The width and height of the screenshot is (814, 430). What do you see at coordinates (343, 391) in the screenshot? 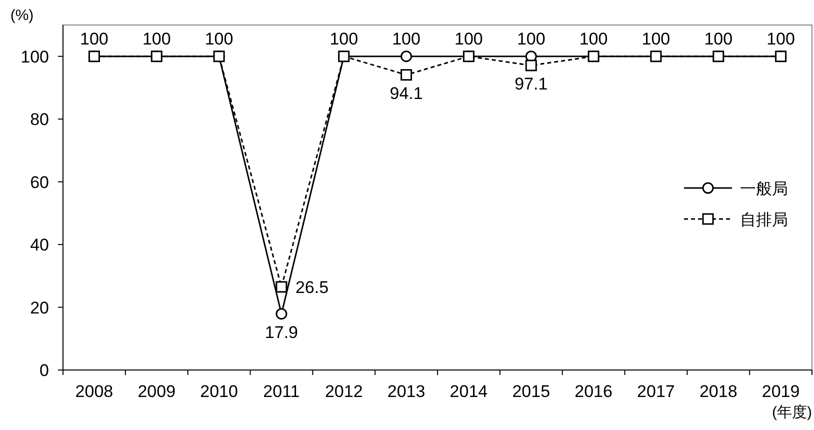
I see `x-tick-label: 2012` at bounding box center [343, 391].